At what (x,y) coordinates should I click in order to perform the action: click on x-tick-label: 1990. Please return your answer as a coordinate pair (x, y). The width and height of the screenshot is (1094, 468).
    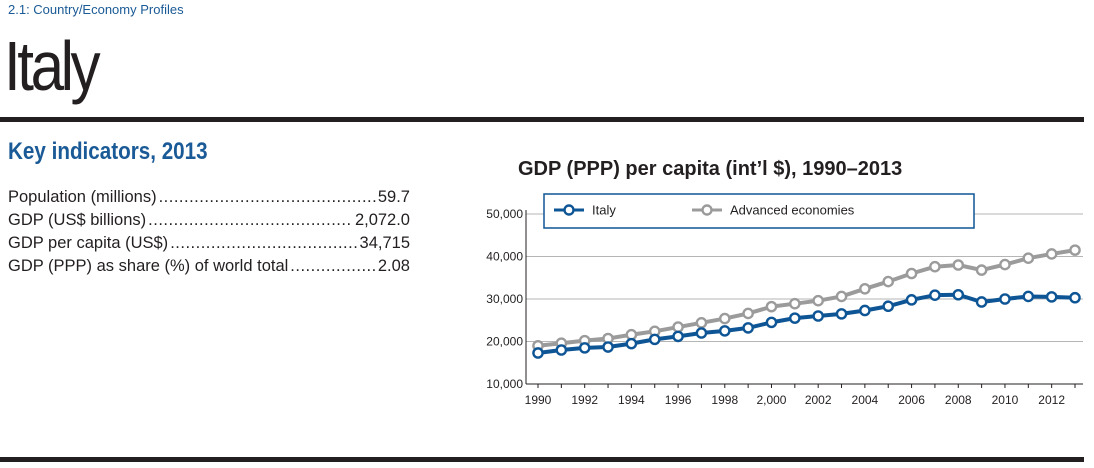
    Looking at the image, I should click on (538, 400).